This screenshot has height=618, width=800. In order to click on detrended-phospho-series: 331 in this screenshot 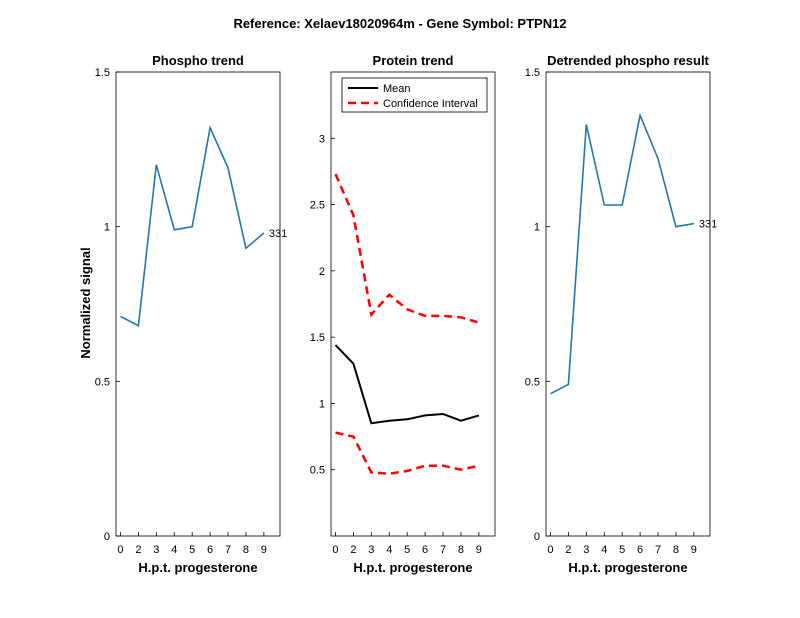, I will do `click(633, 253)`.